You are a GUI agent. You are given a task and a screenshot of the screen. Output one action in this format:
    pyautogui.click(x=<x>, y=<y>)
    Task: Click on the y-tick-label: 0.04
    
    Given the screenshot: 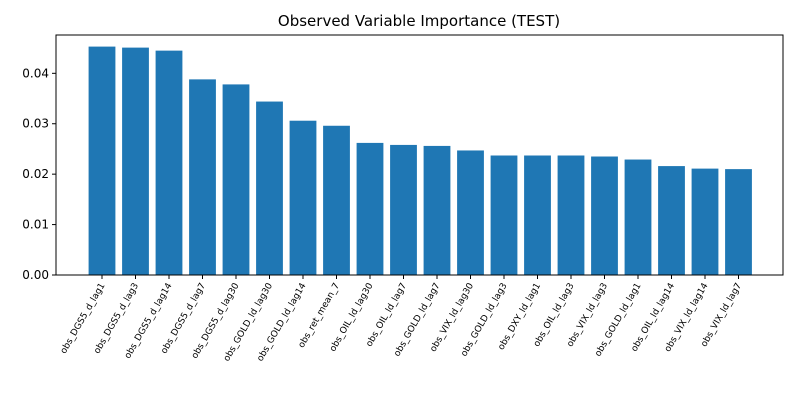 What is the action you would take?
    pyautogui.click(x=35, y=73)
    